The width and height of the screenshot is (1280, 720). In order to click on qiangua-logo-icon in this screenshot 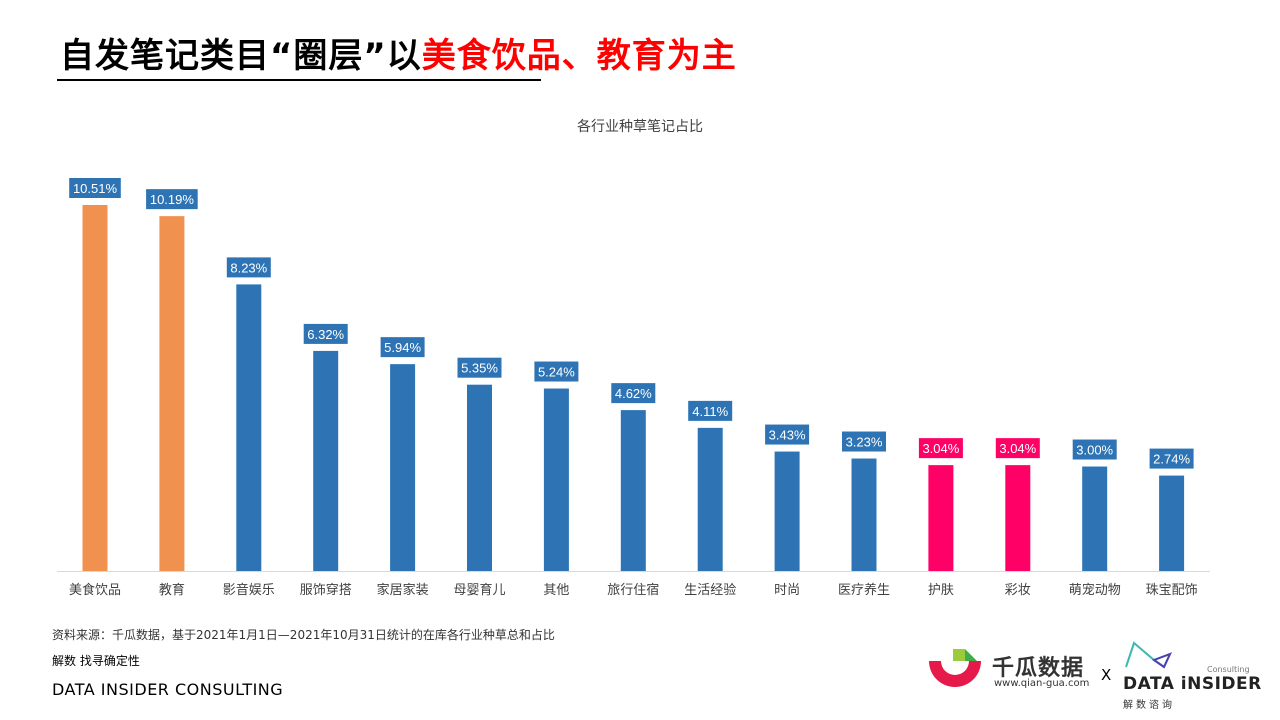, I will do `click(955, 668)`.